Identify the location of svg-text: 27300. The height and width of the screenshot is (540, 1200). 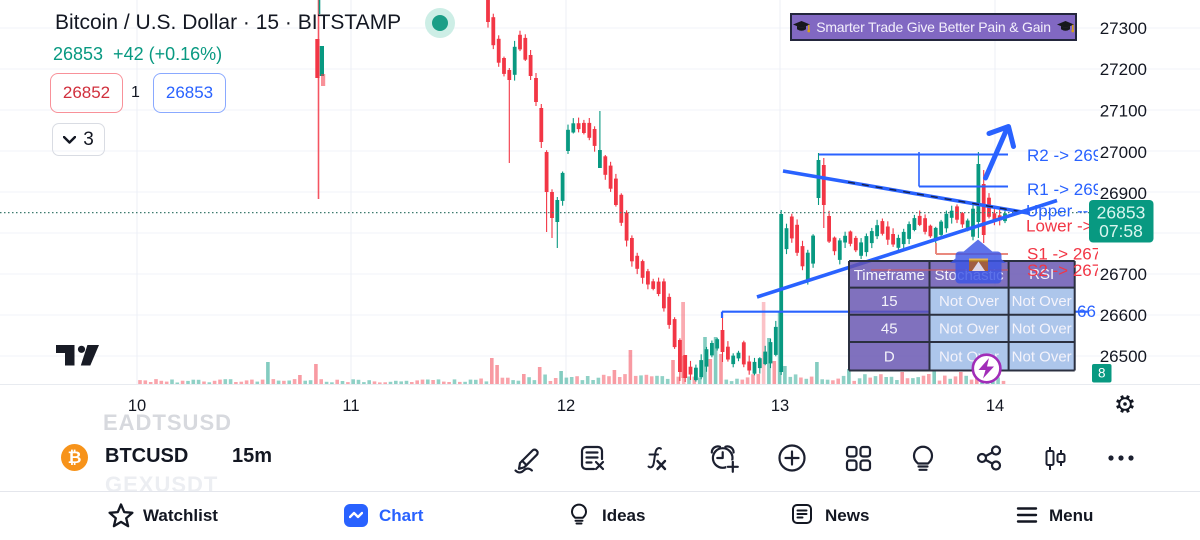
(1123, 28).